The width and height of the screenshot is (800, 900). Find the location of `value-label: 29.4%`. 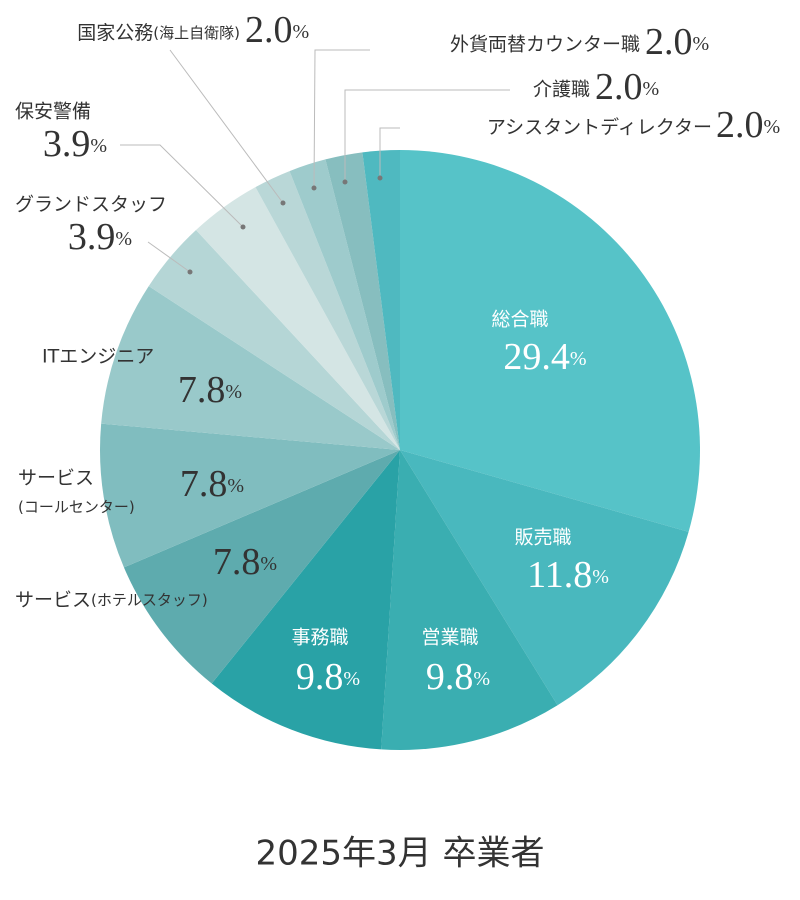

value-label: 29.4% is located at coordinates (544, 357).